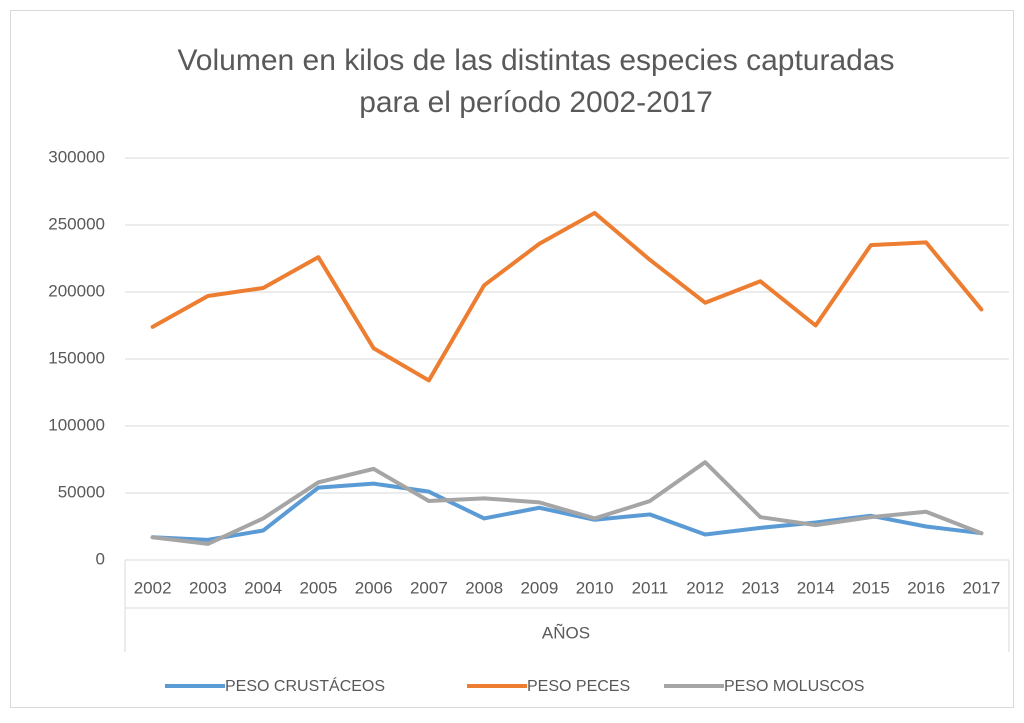  I want to click on x-tick-label: 2006, so click(374, 587).